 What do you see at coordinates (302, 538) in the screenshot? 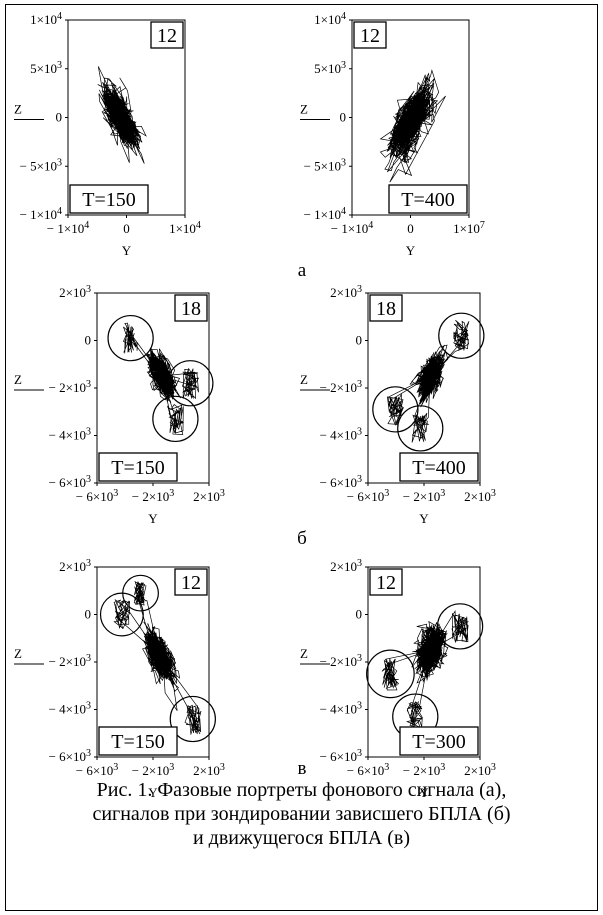
I see `row-label-b: б` at bounding box center [302, 538].